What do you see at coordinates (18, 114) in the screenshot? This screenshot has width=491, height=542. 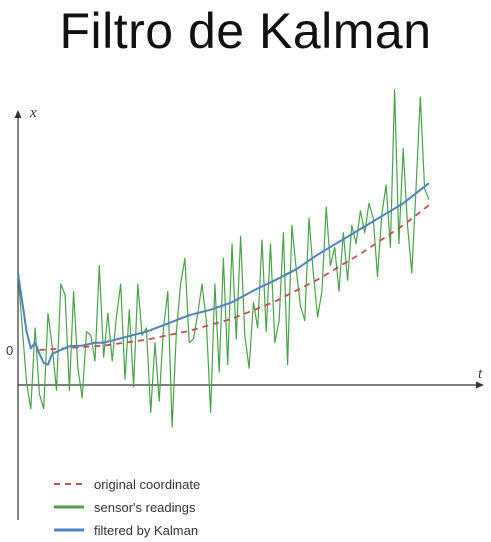 I see `y-axis-arrow` at bounding box center [18, 114].